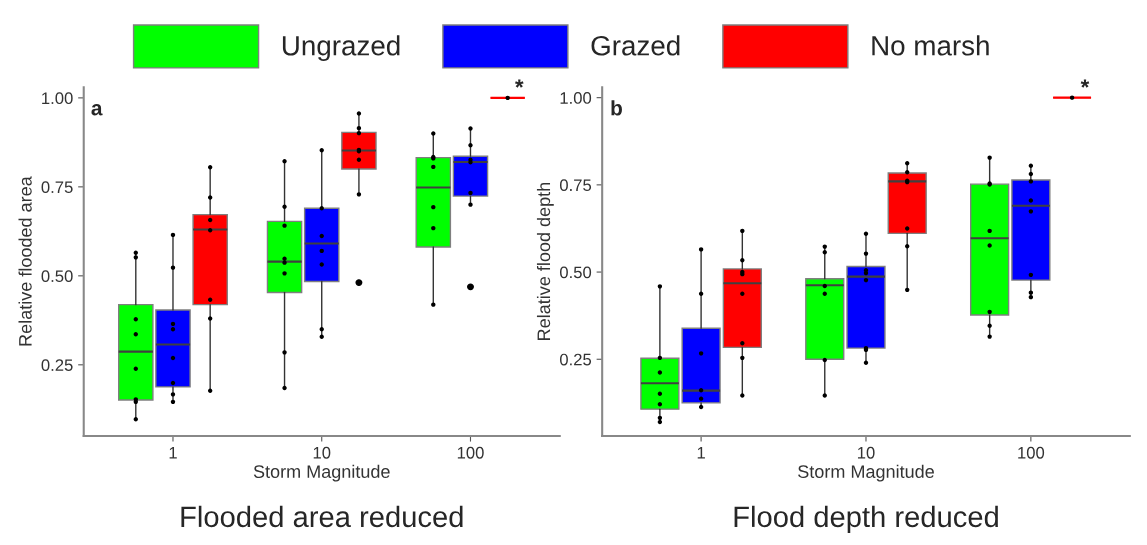 Image resolution: width=1147 pixels, height=545 pixels. What do you see at coordinates (341, 48) in the screenshot?
I see `legend-label: Ungrazed` at bounding box center [341, 48].